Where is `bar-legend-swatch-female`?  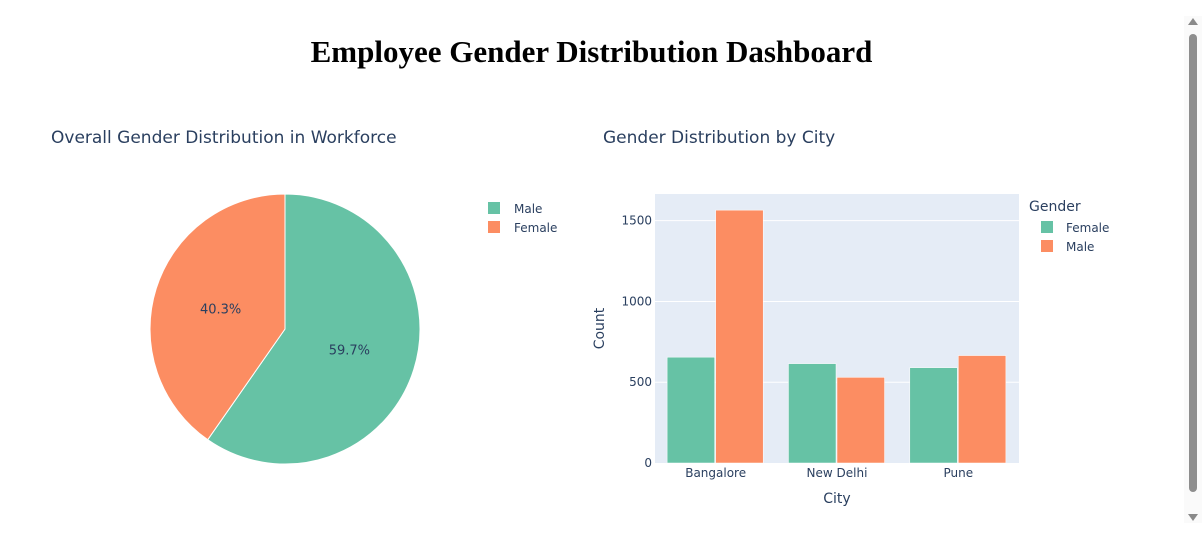 bar-legend-swatch-female is located at coordinates (1047, 227).